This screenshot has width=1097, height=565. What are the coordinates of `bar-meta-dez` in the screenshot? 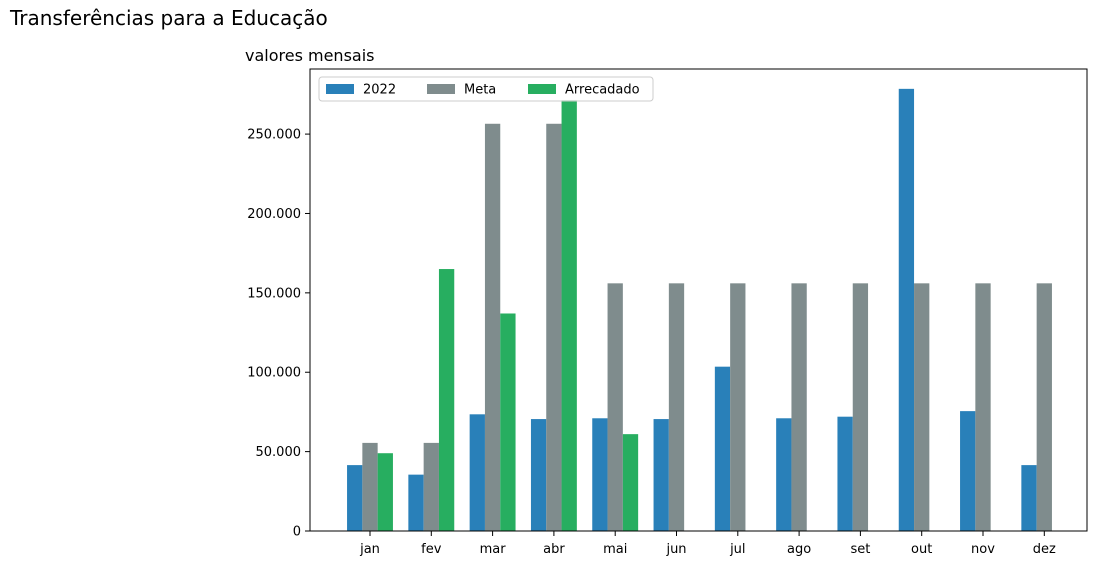 It's located at (1044, 407).